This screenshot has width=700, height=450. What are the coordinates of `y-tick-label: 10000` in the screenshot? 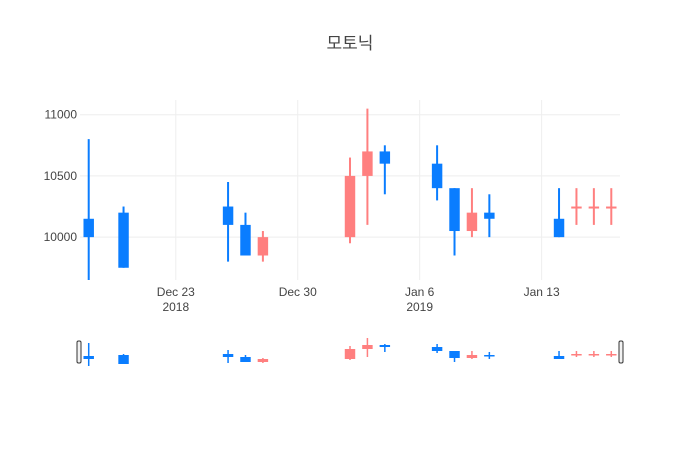 It's located at (61, 237).